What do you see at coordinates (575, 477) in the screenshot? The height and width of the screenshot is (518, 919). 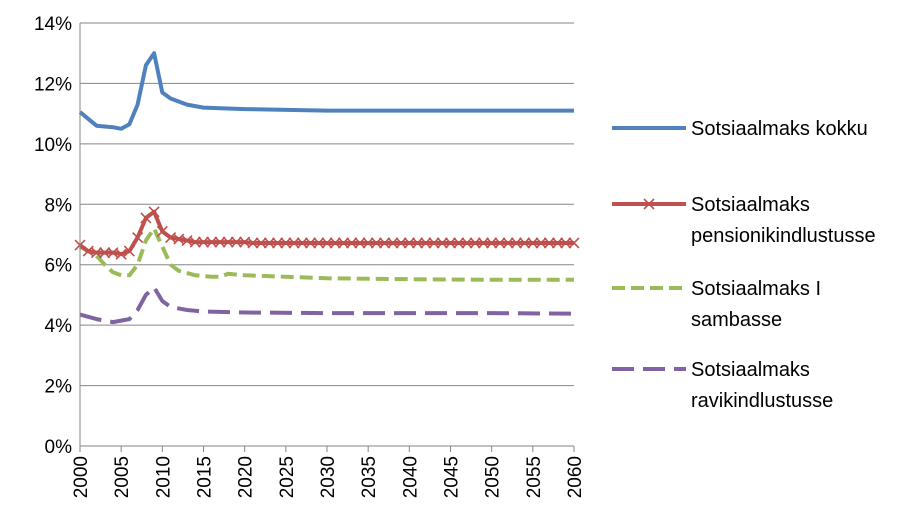 I see `x-tick-label: 2060` at bounding box center [575, 477].